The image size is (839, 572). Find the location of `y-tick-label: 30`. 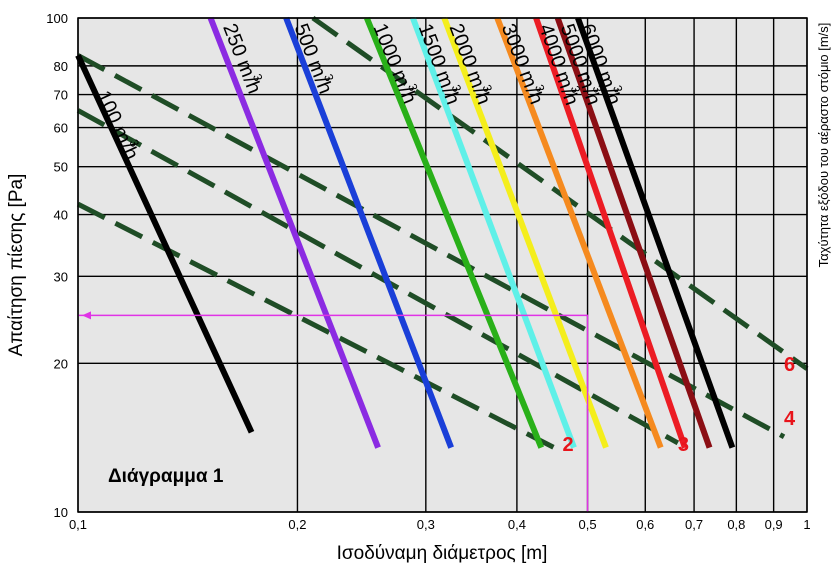

y-tick-label: 30 is located at coordinates (61, 276).